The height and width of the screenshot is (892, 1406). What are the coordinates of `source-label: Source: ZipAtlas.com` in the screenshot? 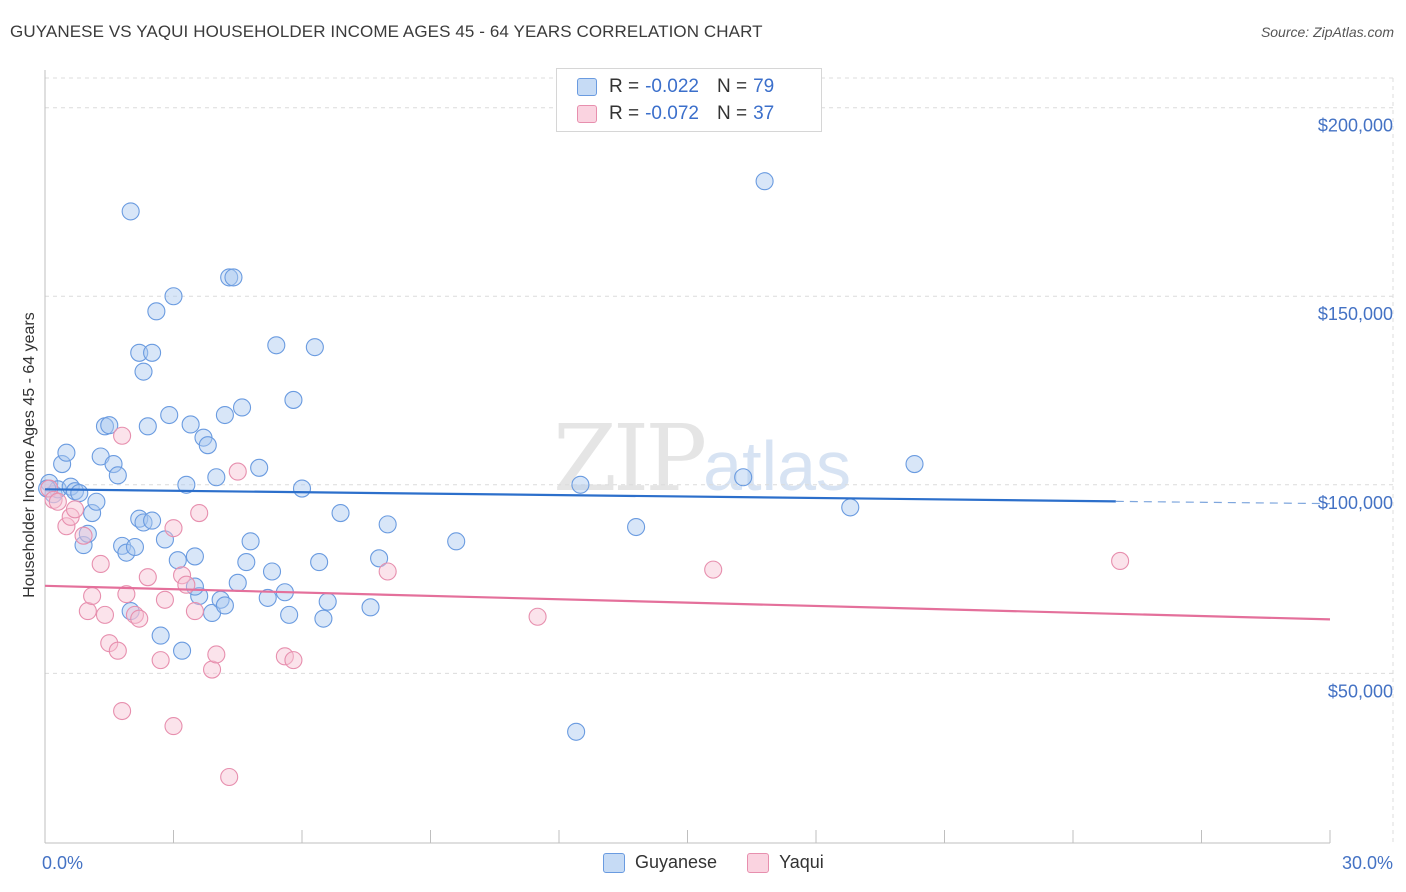 It's located at (1327, 32).